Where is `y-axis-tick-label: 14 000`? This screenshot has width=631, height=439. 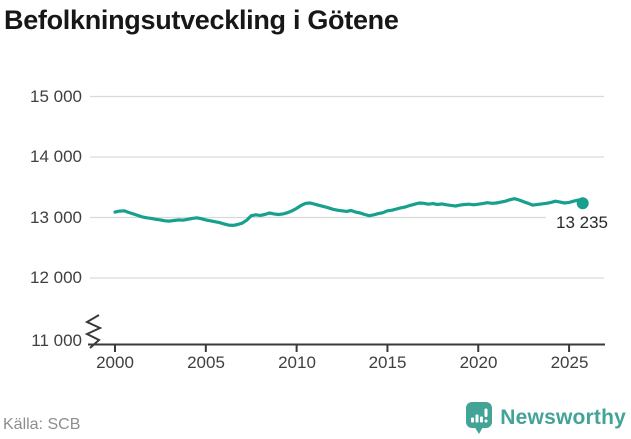
y-axis-tick-label: 14 000 is located at coordinates (56, 156).